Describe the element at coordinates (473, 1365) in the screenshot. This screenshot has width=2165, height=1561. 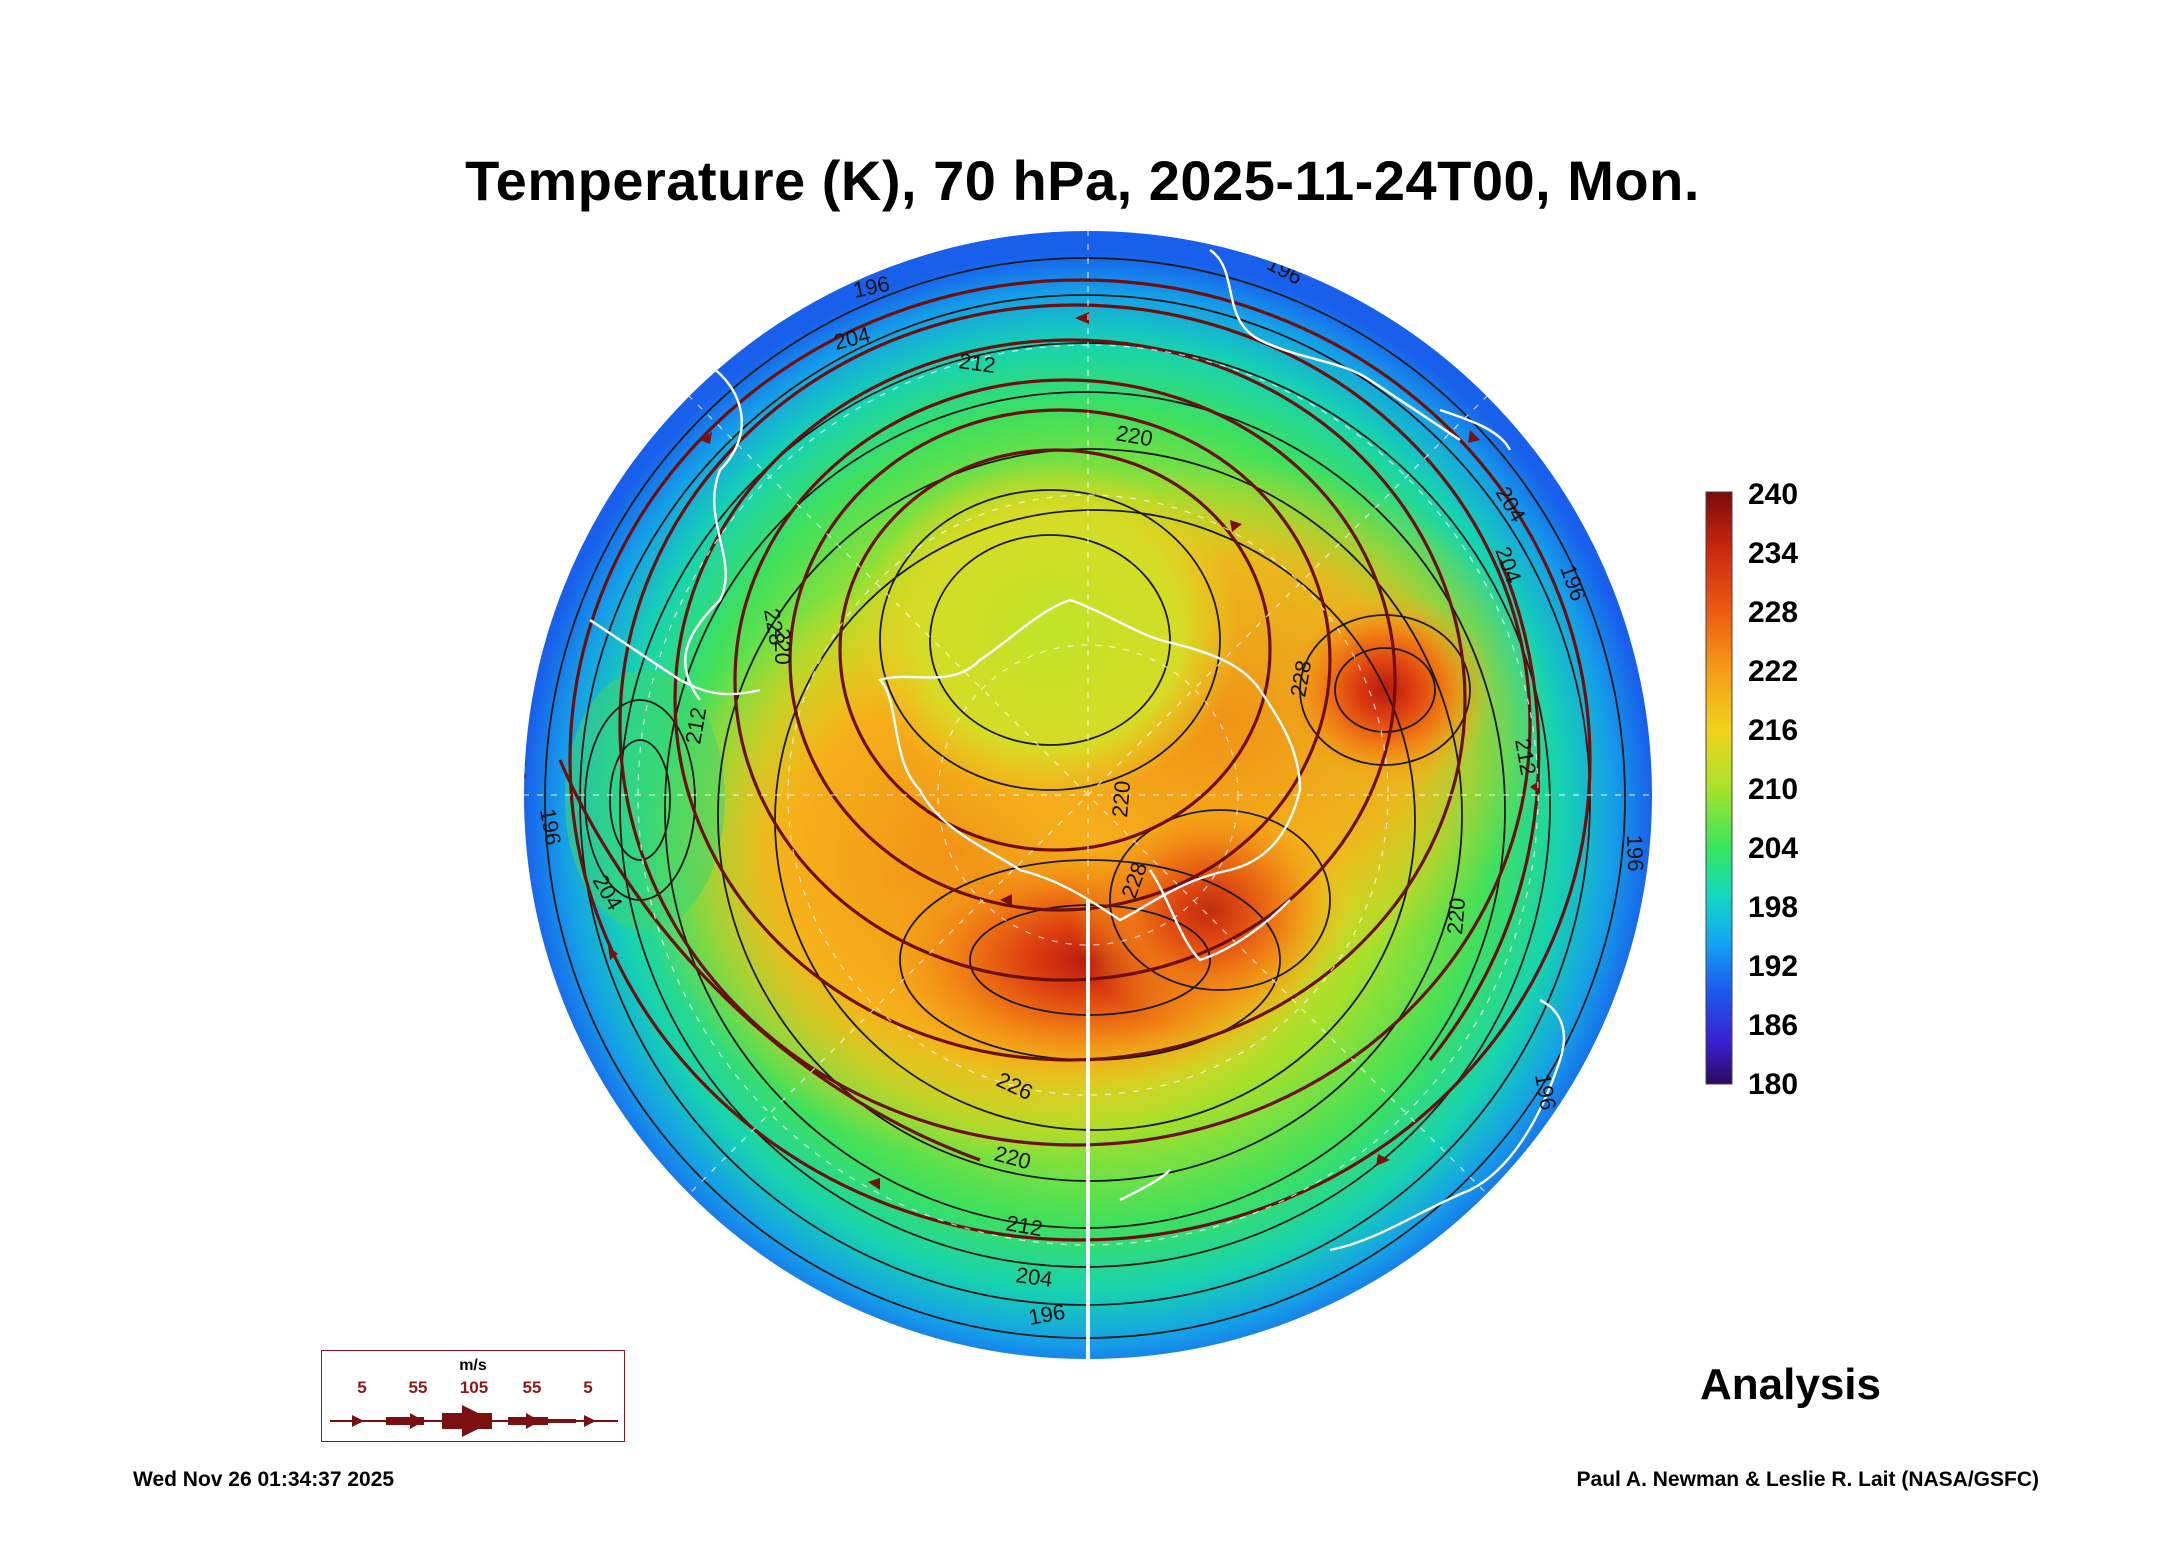
I see `wind-legend-unit: m/s` at that location.